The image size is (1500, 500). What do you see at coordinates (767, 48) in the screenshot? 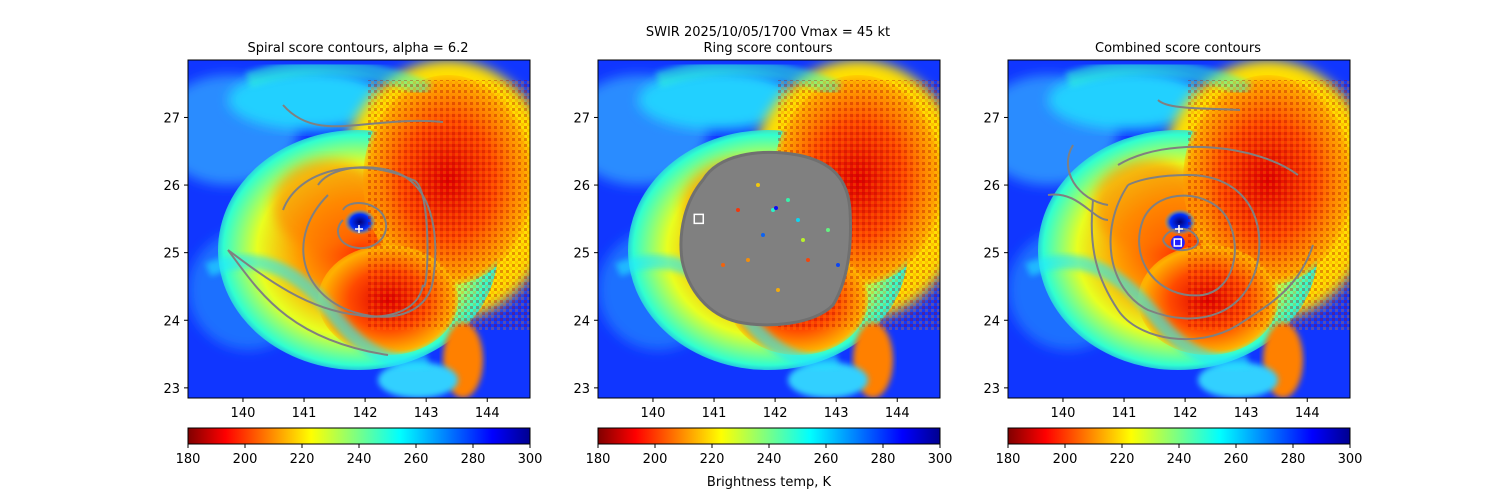
I see `panel-title-ring: Ring score contours` at bounding box center [767, 48].